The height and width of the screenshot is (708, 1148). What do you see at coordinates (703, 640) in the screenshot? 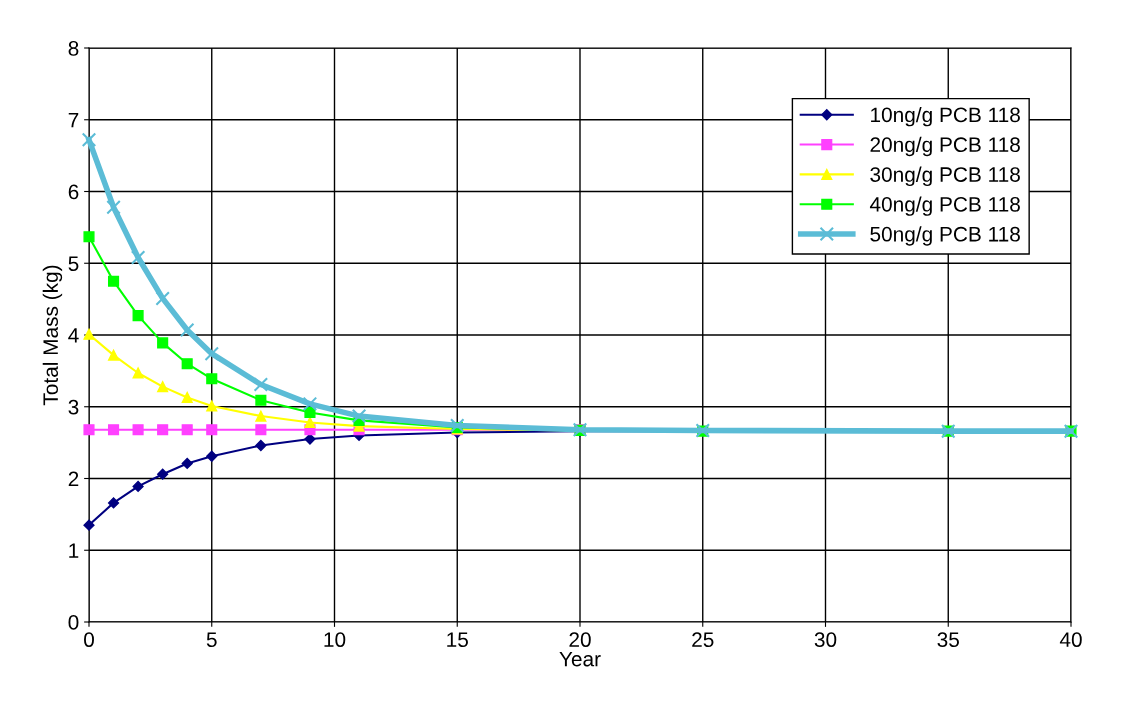
I see `x-tick-label: 25` at bounding box center [703, 640].